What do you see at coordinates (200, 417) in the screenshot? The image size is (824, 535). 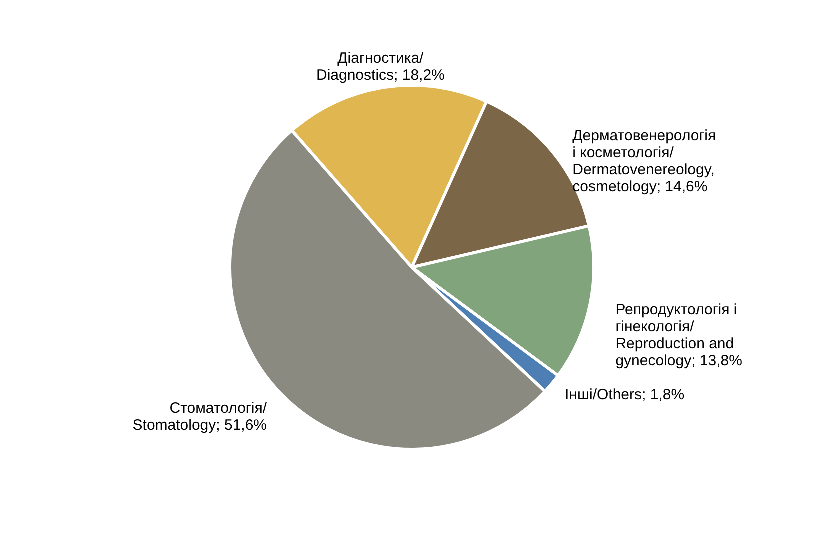 I see `slice-label: Стоматологія/ Stomatology; 51,6%` at bounding box center [200, 417].